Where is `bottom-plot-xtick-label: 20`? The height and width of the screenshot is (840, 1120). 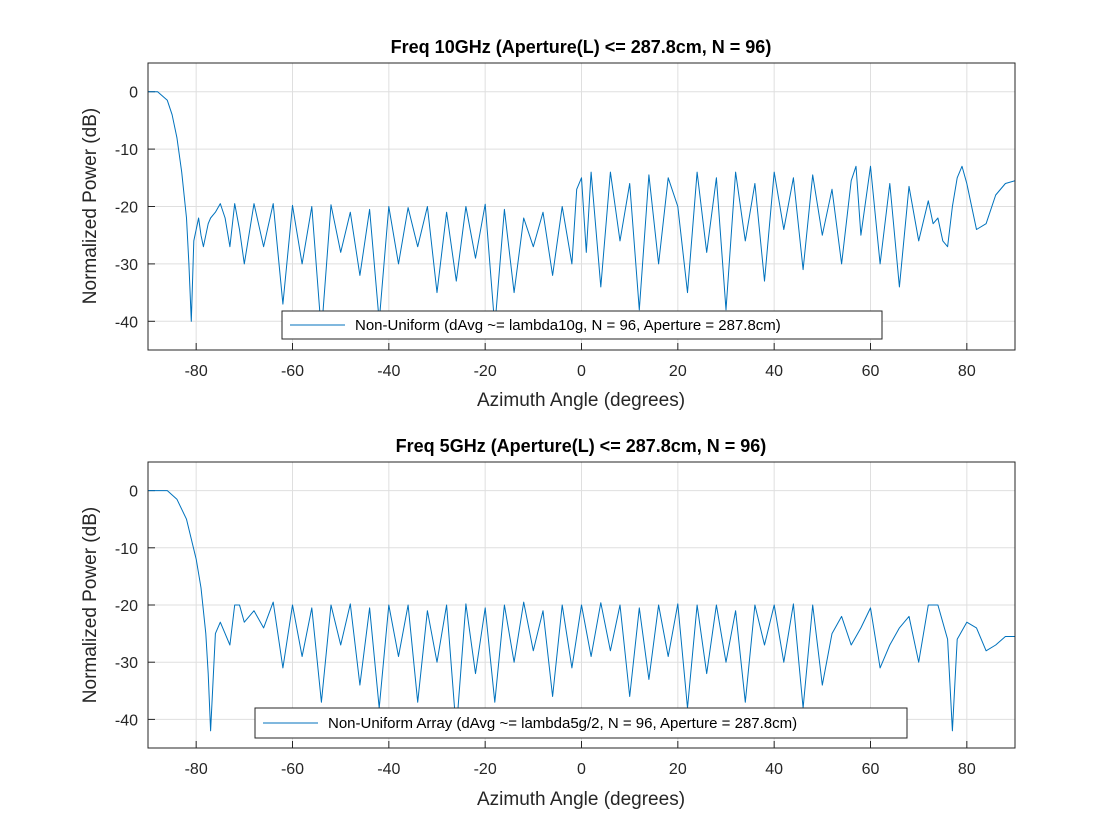 bottom-plot-xtick-label: 20 is located at coordinates (678, 769).